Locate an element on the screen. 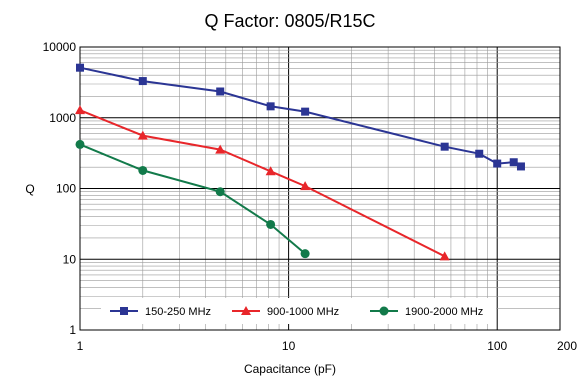 The width and height of the screenshot is (577, 376). y-tick-label: 100 is located at coordinates (66, 189).